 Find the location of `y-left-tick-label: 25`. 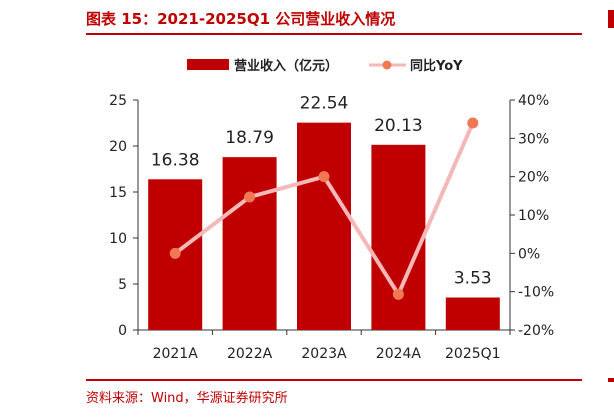

y-left-tick-label: 25 is located at coordinates (118, 101).